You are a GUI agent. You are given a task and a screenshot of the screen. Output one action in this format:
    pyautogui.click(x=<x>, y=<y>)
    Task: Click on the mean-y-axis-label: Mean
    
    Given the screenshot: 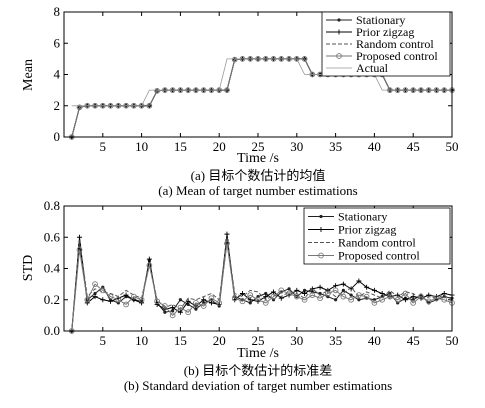 What is the action you would take?
    pyautogui.click(x=28, y=75)
    